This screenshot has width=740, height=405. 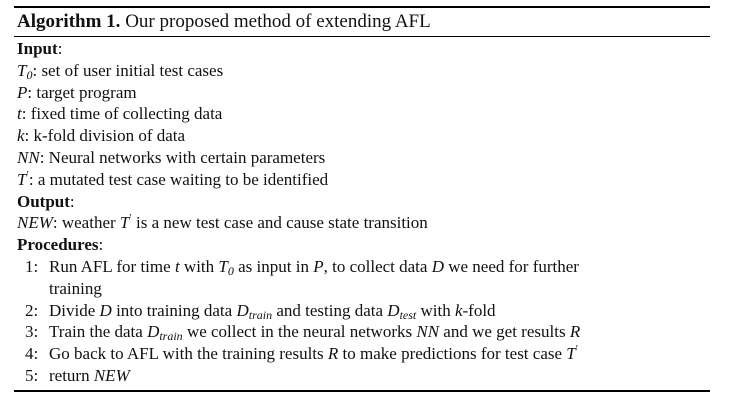 What do you see at coordinates (363, 71) in the screenshot?
I see `input-item: T0: set of user initial test cases` at bounding box center [363, 71].